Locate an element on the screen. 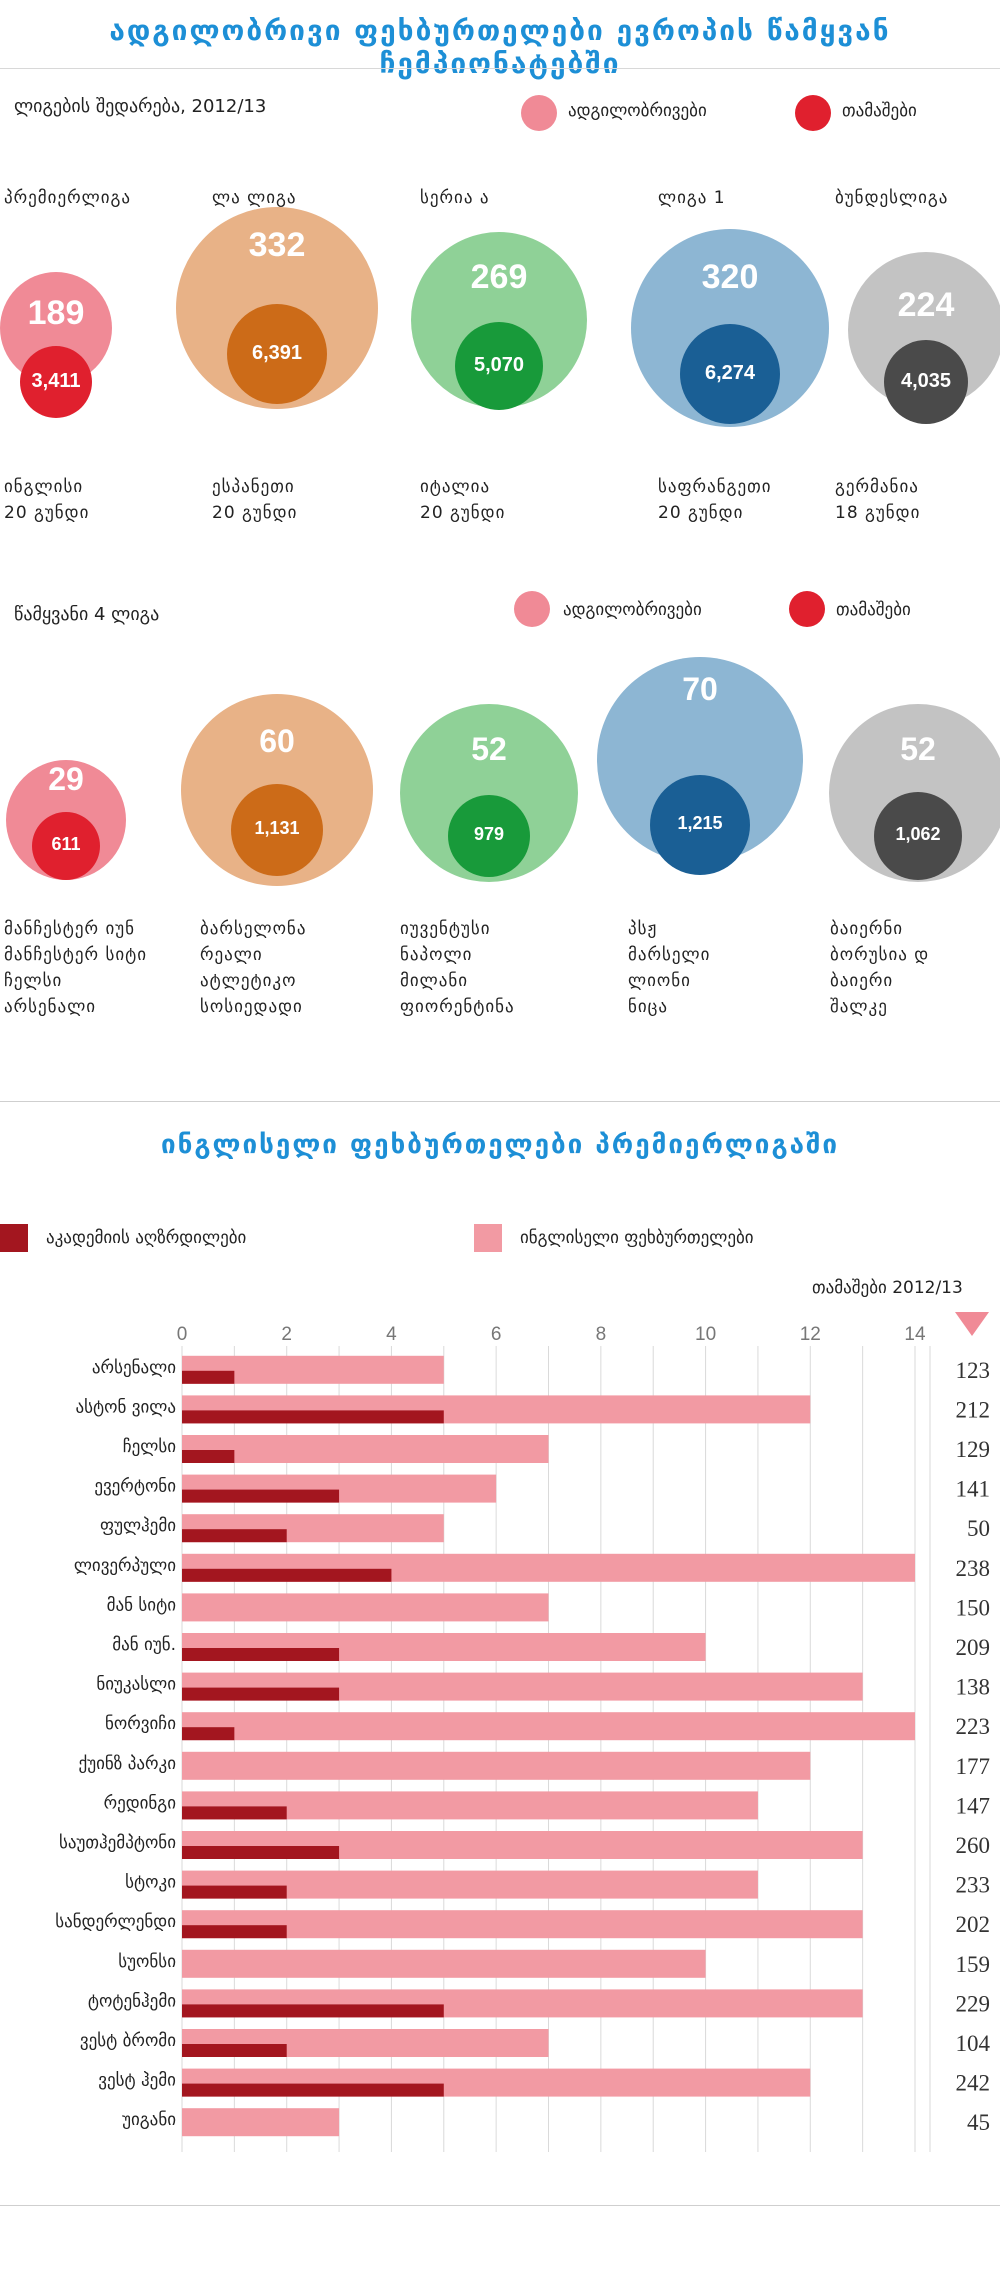 Image resolution: width=1000 pixels, height=2282 pixels. games-count: 979 is located at coordinates (489, 834).